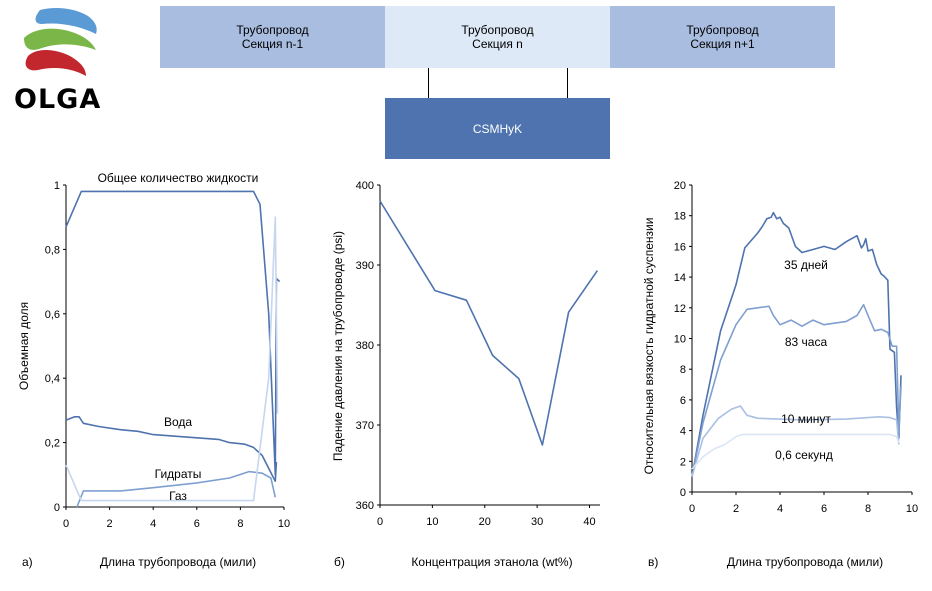  I want to click on y-tick-label: 6, so click(683, 401).